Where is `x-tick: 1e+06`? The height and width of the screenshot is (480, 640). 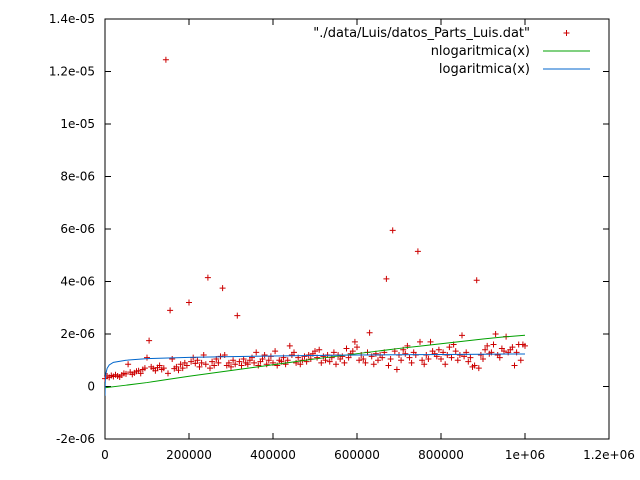
x-tick: 1e+06 is located at coordinates (525, 240).